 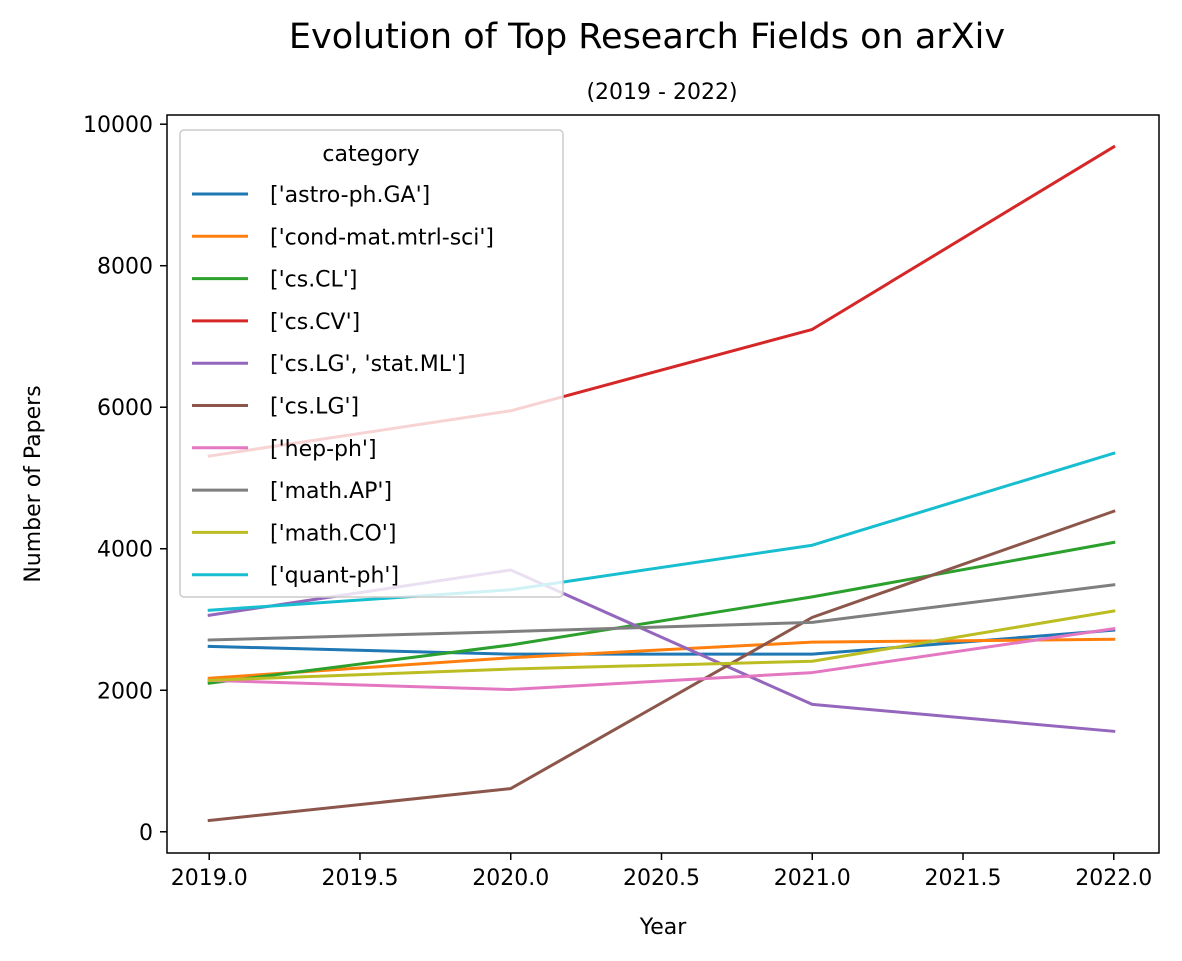 What do you see at coordinates (323, 449) in the screenshot?
I see `legend-label-6: ['hep-ph']` at bounding box center [323, 449].